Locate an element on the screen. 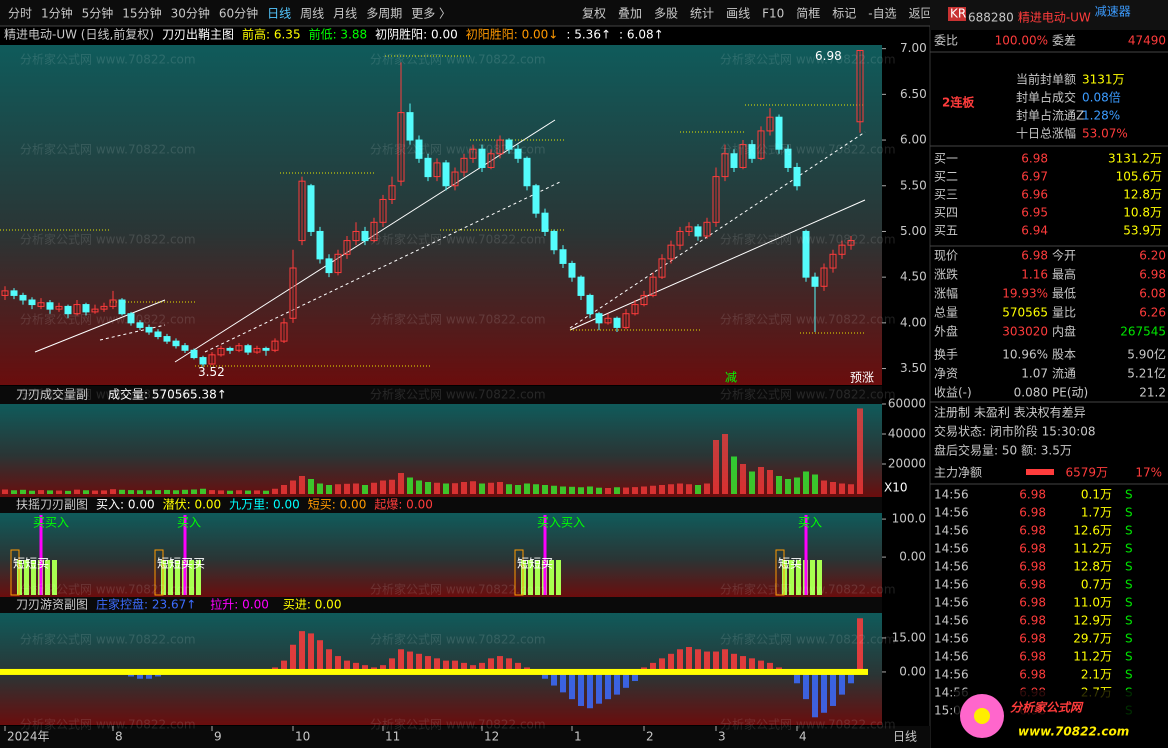 The width and height of the screenshot is (1168, 748). trade-cell: 0.7万 is located at coordinates (1096, 585).